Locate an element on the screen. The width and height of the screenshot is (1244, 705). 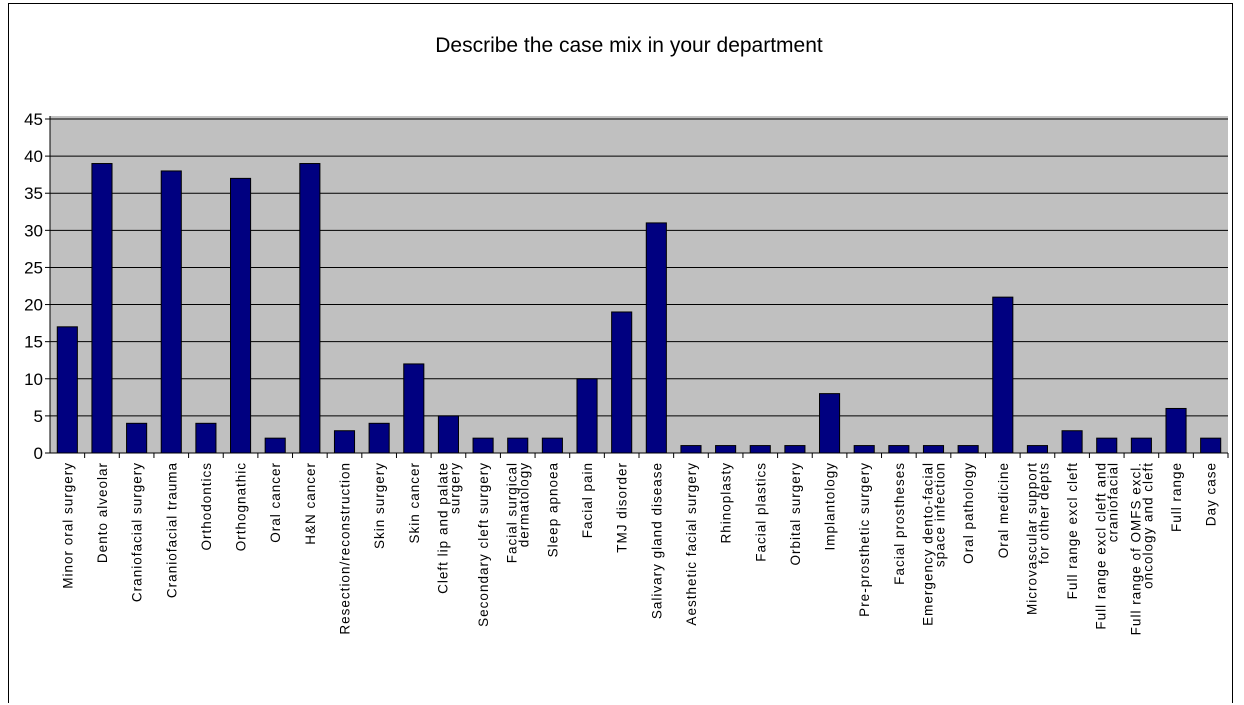
x-category-label: Craniofacial surgery is located at coordinates (137, 532).